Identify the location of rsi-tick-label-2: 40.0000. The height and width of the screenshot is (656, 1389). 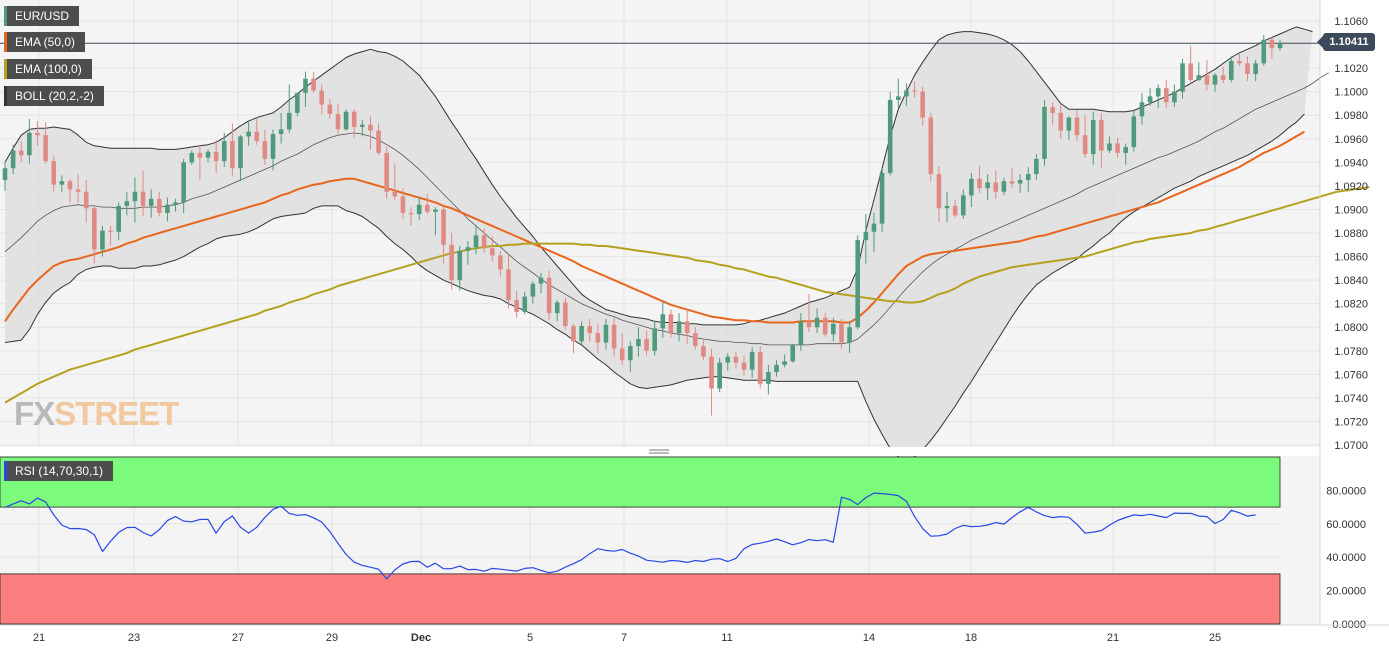
(1346, 558).